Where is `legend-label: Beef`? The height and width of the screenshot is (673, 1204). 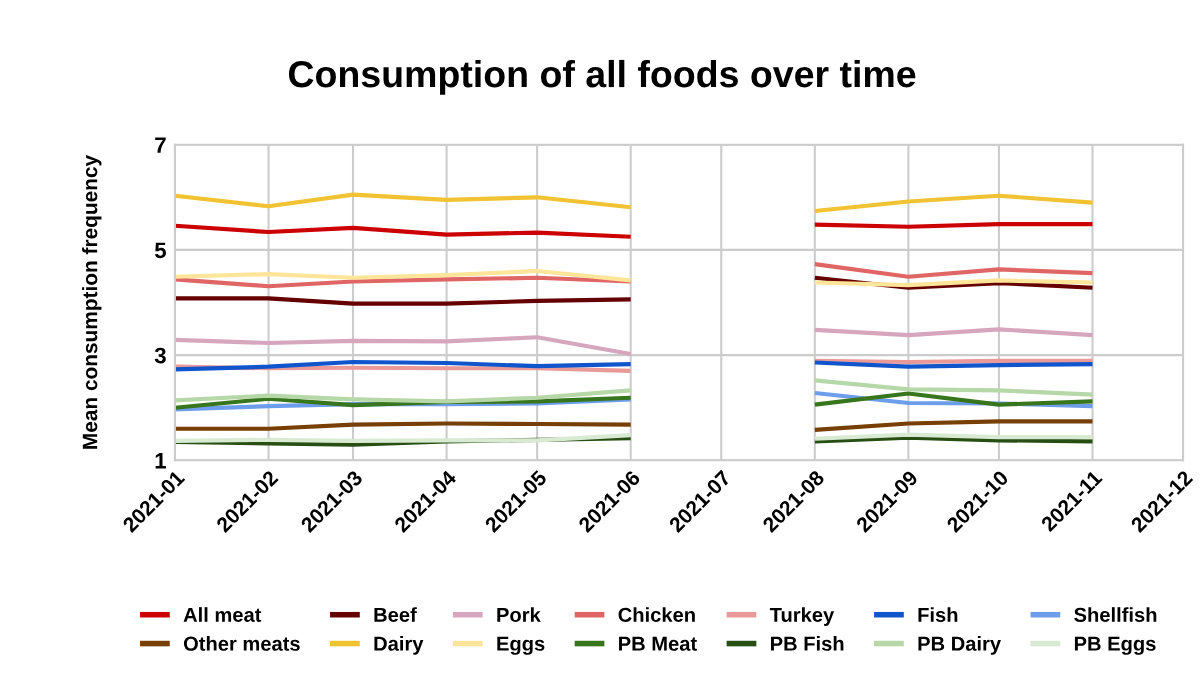 legend-label: Beef is located at coordinates (395, 614).